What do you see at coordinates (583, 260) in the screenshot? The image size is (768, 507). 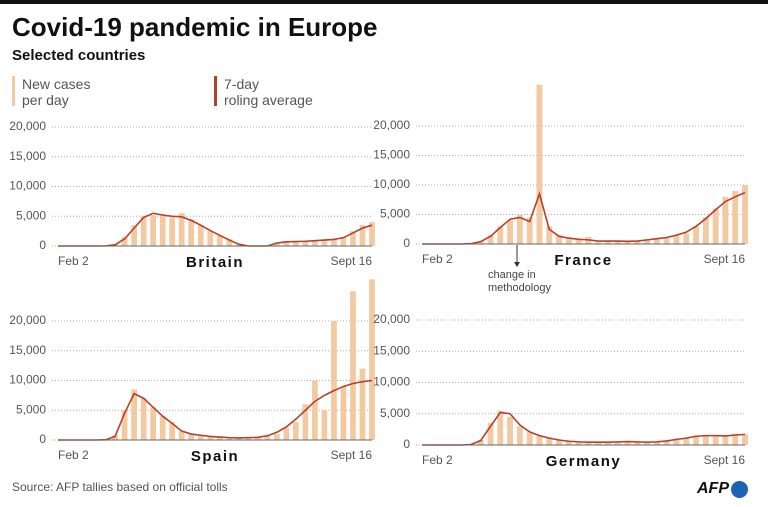 I see `panel-title: France` at bounding box center [583, 260].